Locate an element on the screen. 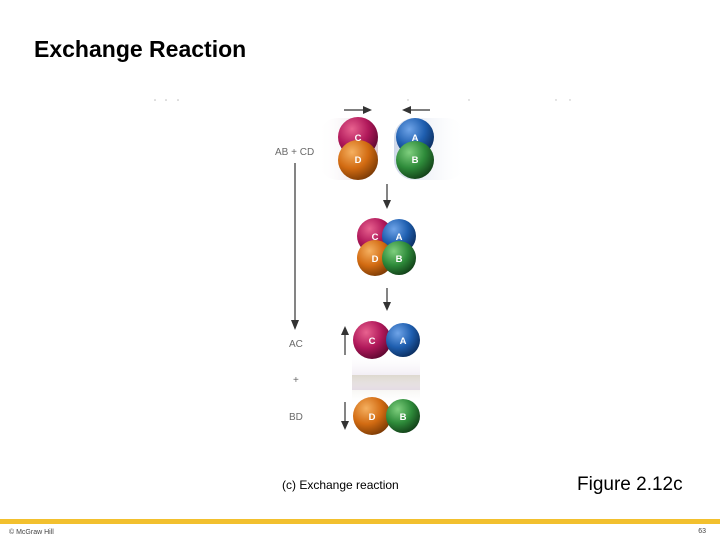  reactant-label: AB + CD is located at coordinates (294, 152).